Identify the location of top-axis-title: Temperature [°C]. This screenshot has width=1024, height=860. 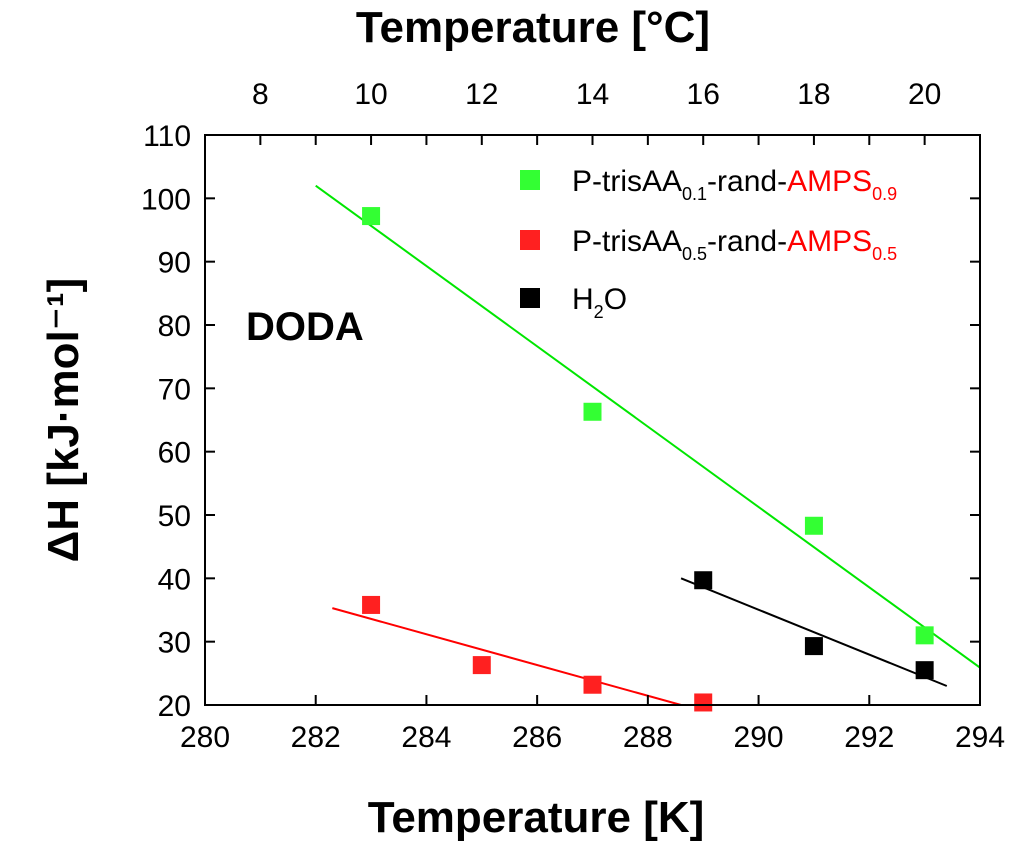
(533, 27).